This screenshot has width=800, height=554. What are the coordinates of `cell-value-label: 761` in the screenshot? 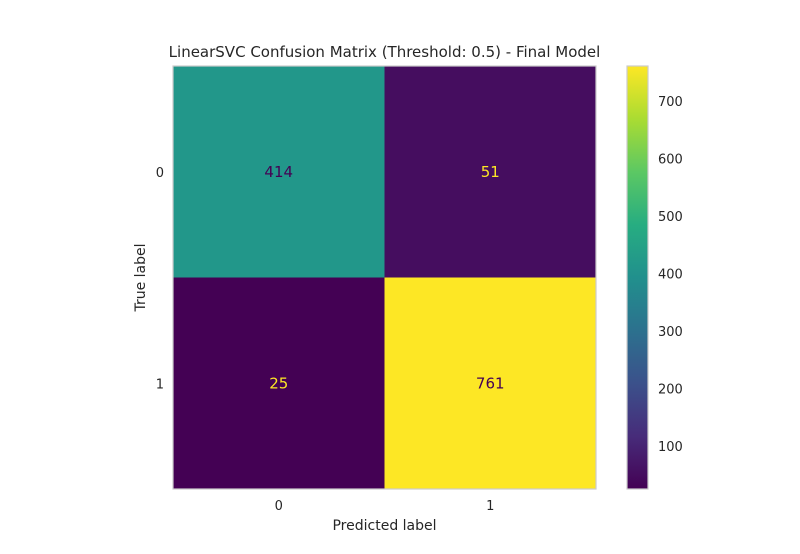 It's located at (490, 383).